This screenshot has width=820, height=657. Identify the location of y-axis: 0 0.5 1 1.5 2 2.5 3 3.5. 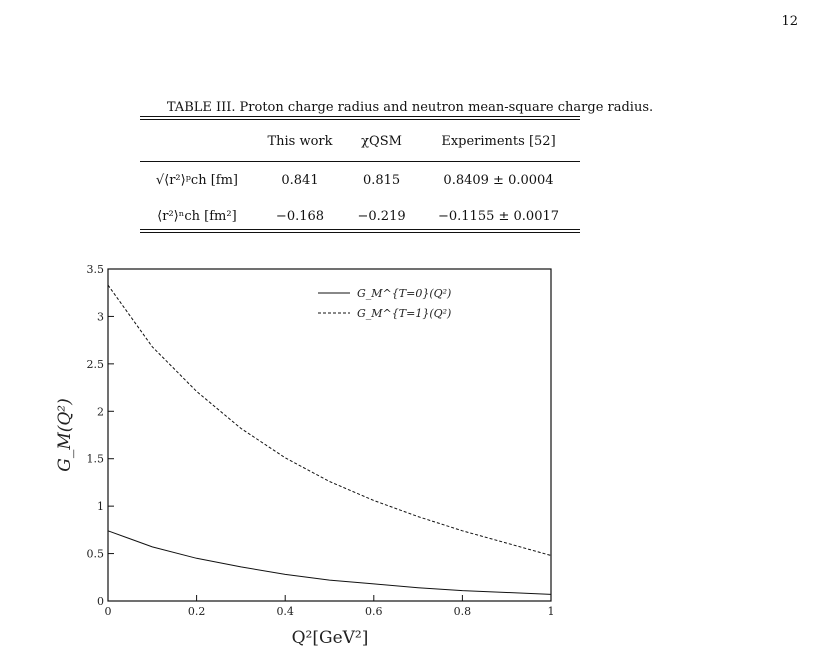
(100, 435).